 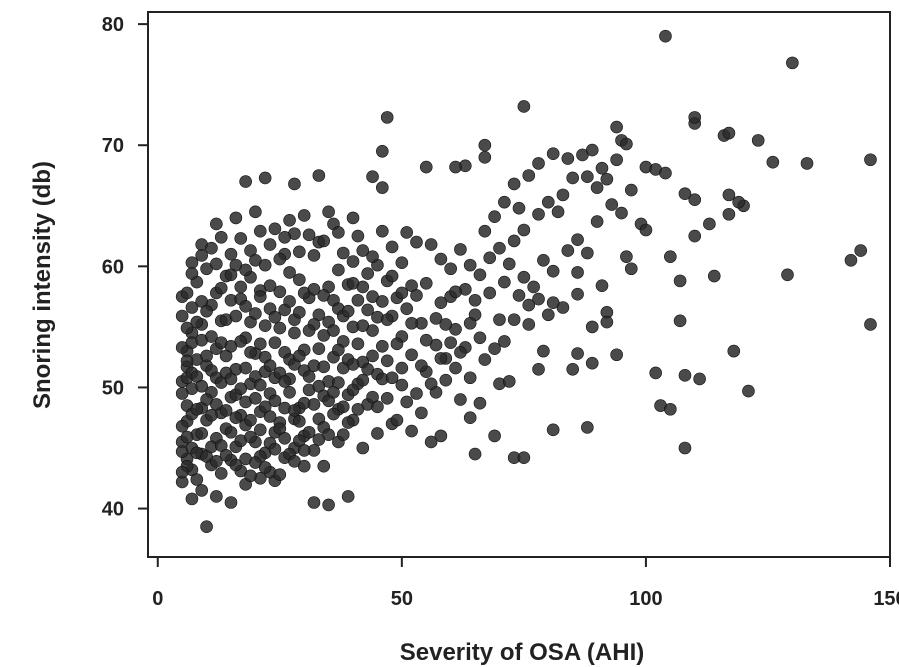 What do you see at coordinates (113, 25) in the screenshot?
I see `y-tick-label: 80` at bounding box center [113, 25].